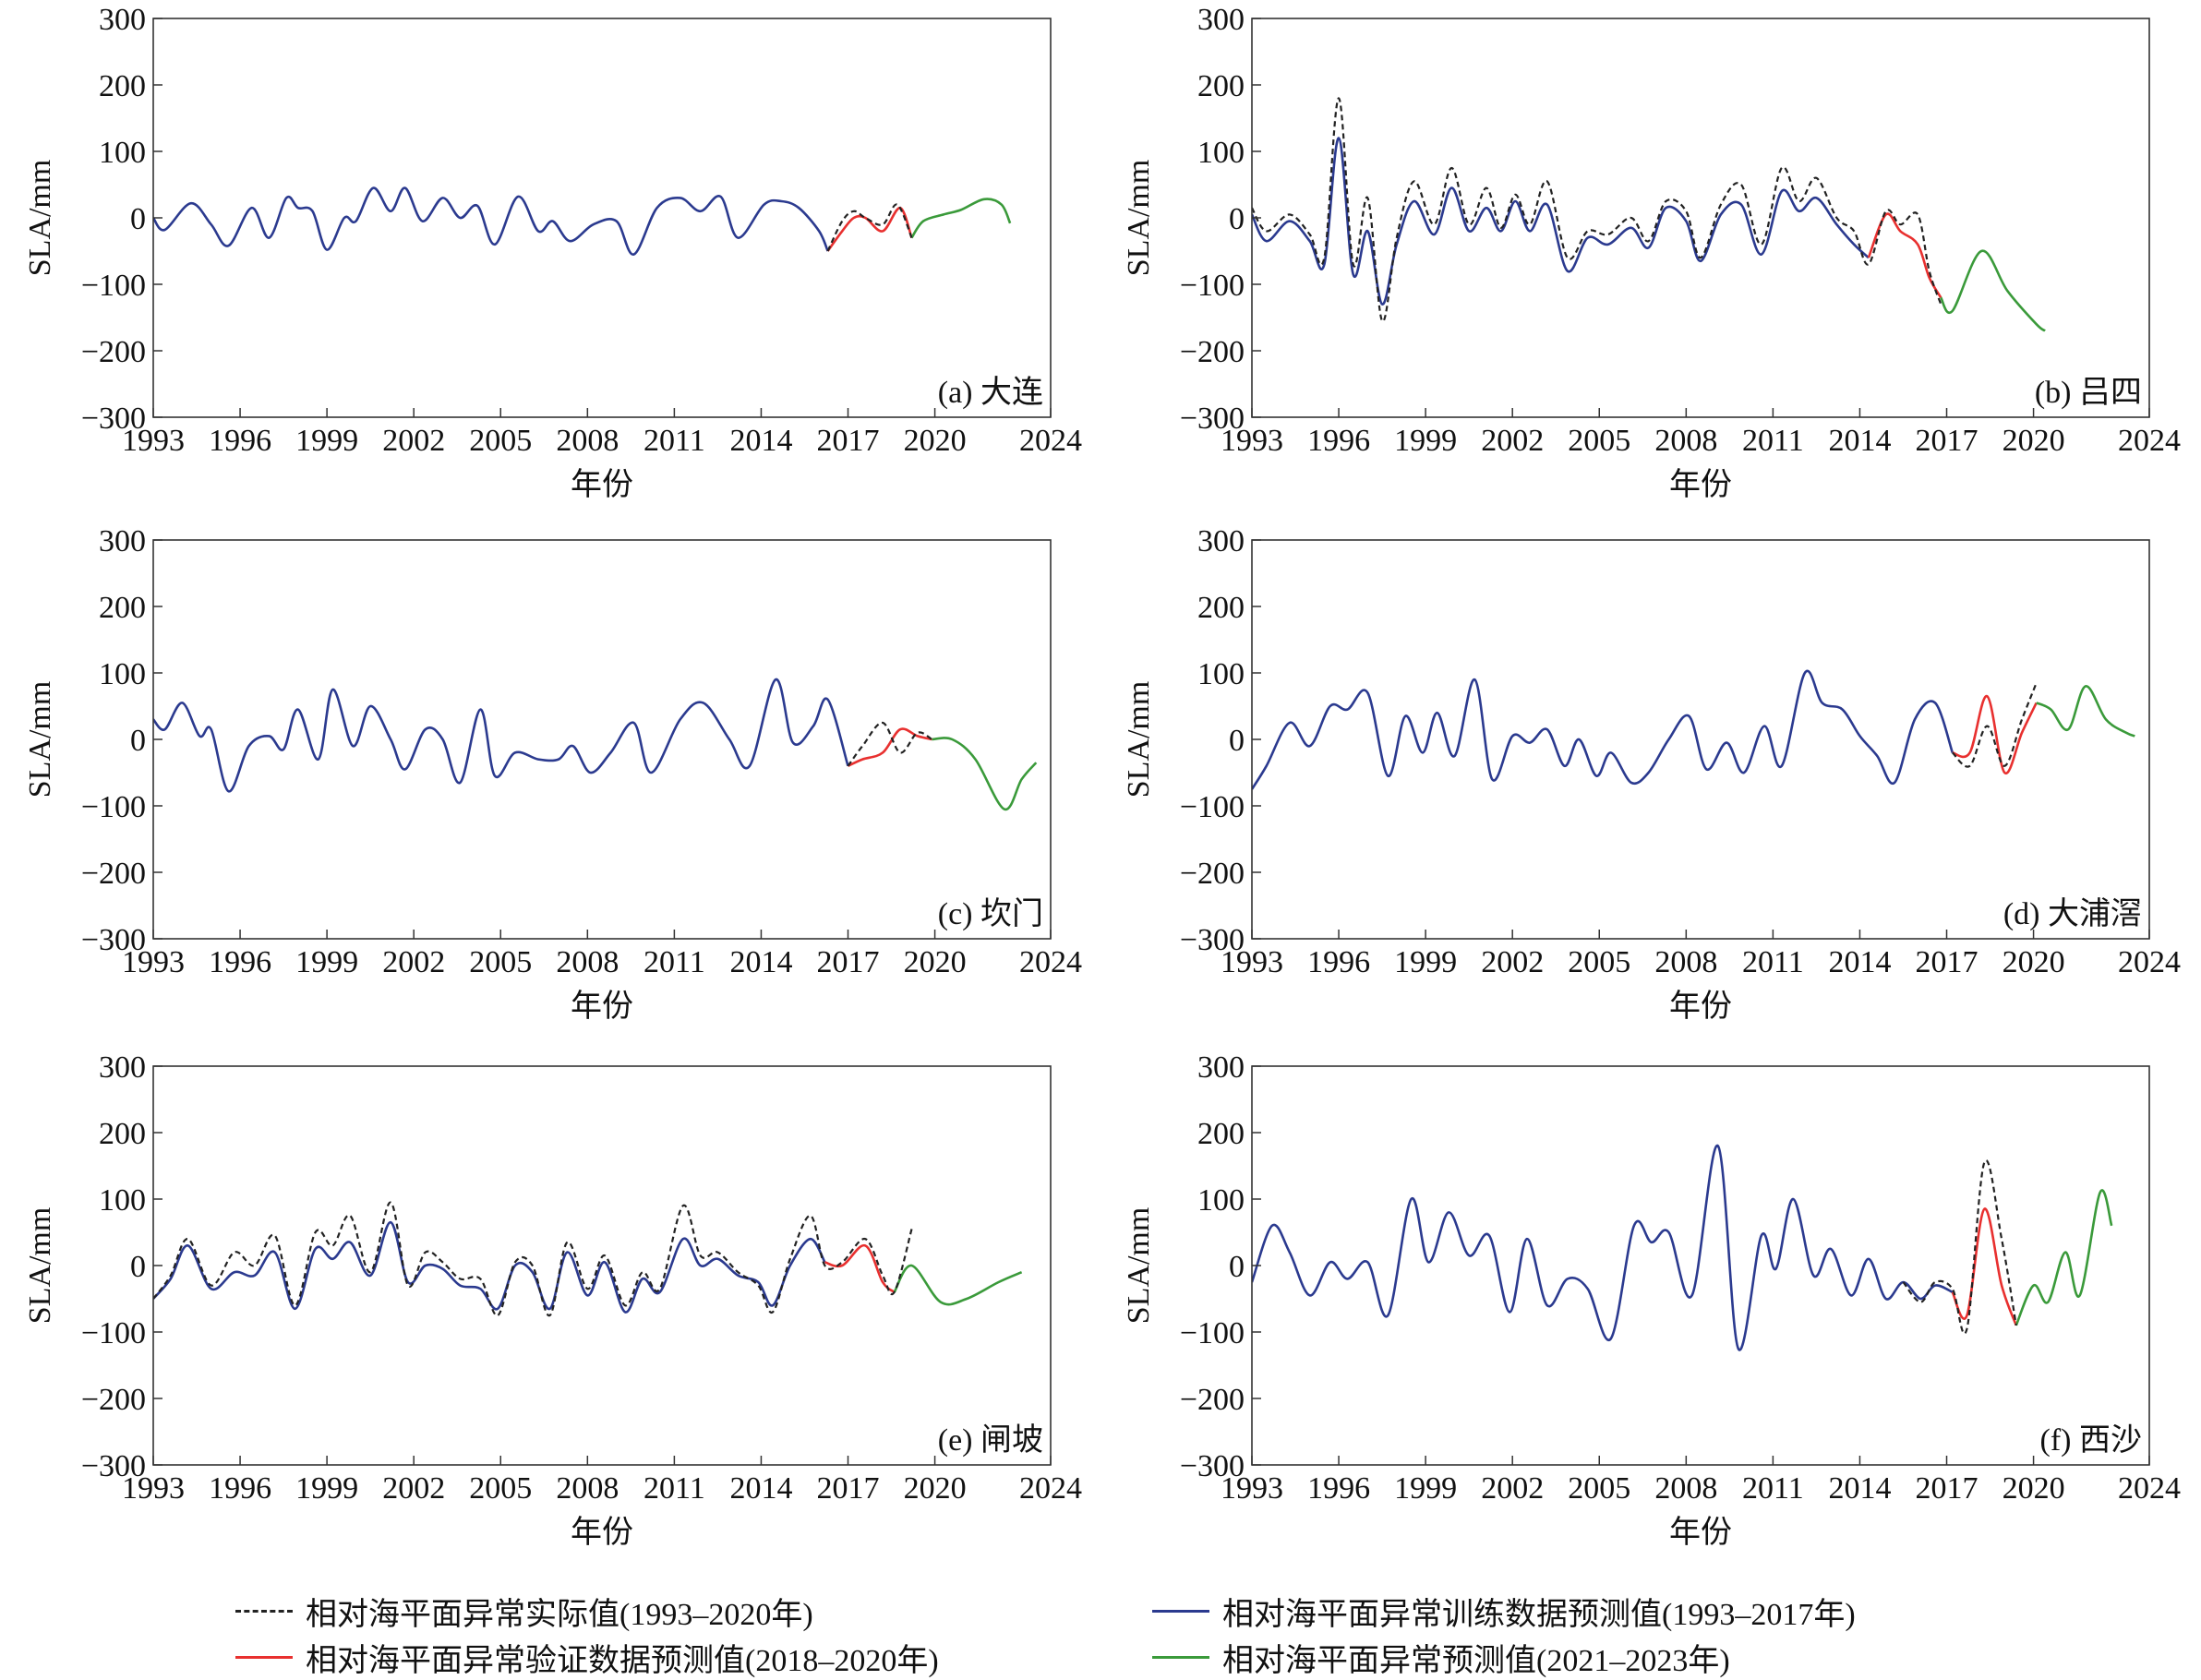 Image resolution: width=2201 pixels, height=1680 pixels. I want to click on panel-label: (c) 坎门, so click(990, 913).